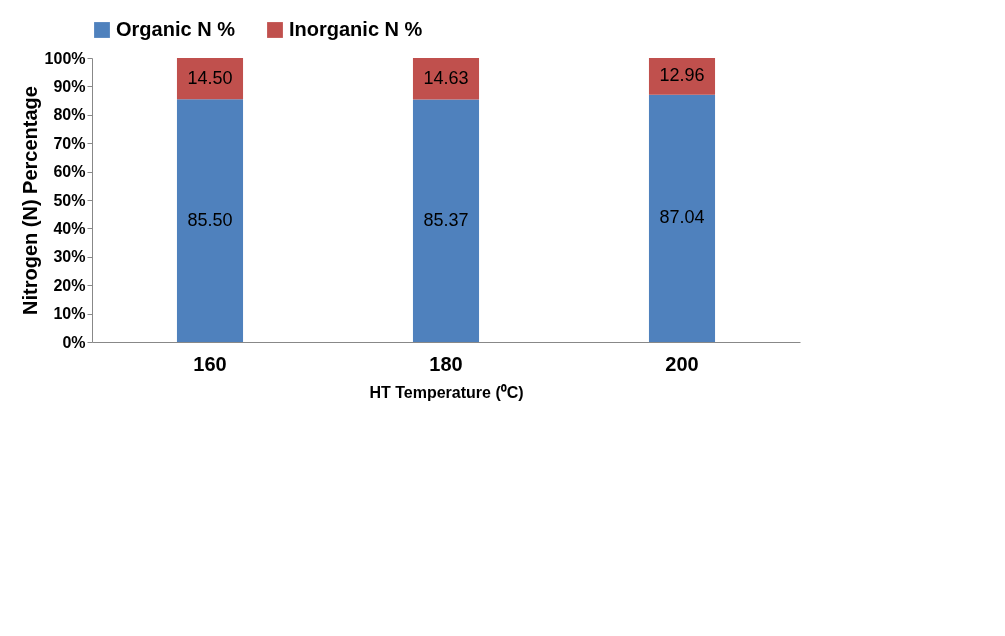  Describe the element at coordinates (74, 342) in the screenshot. I see `y-tick-label: 0%` at that location.